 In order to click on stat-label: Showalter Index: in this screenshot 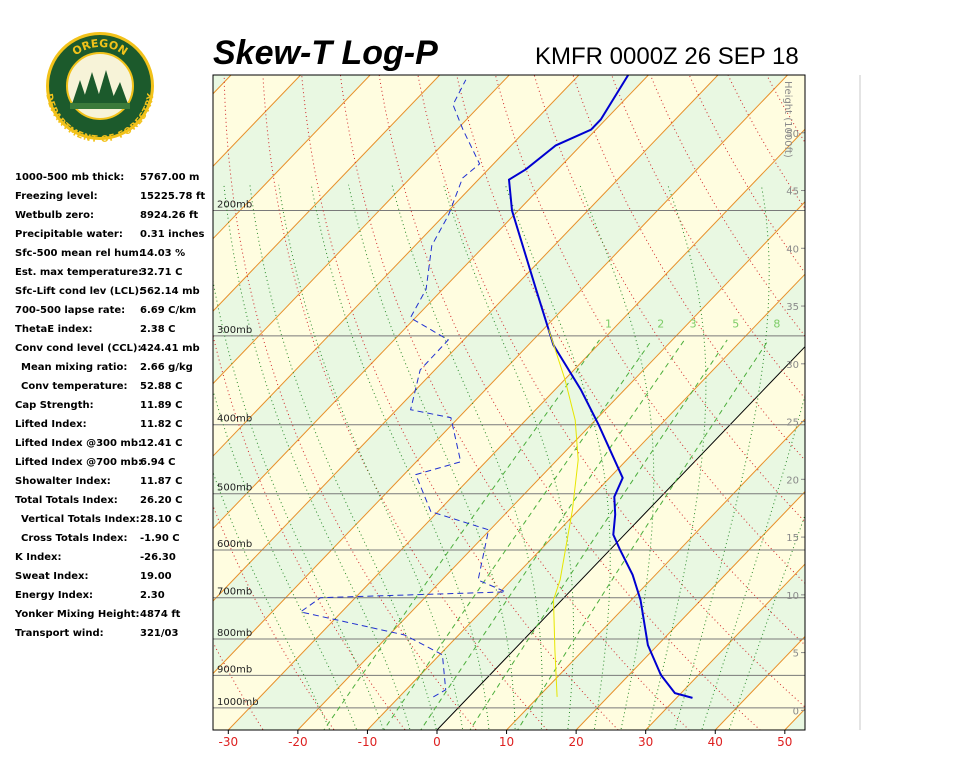, I will do `click(63, 481)`.